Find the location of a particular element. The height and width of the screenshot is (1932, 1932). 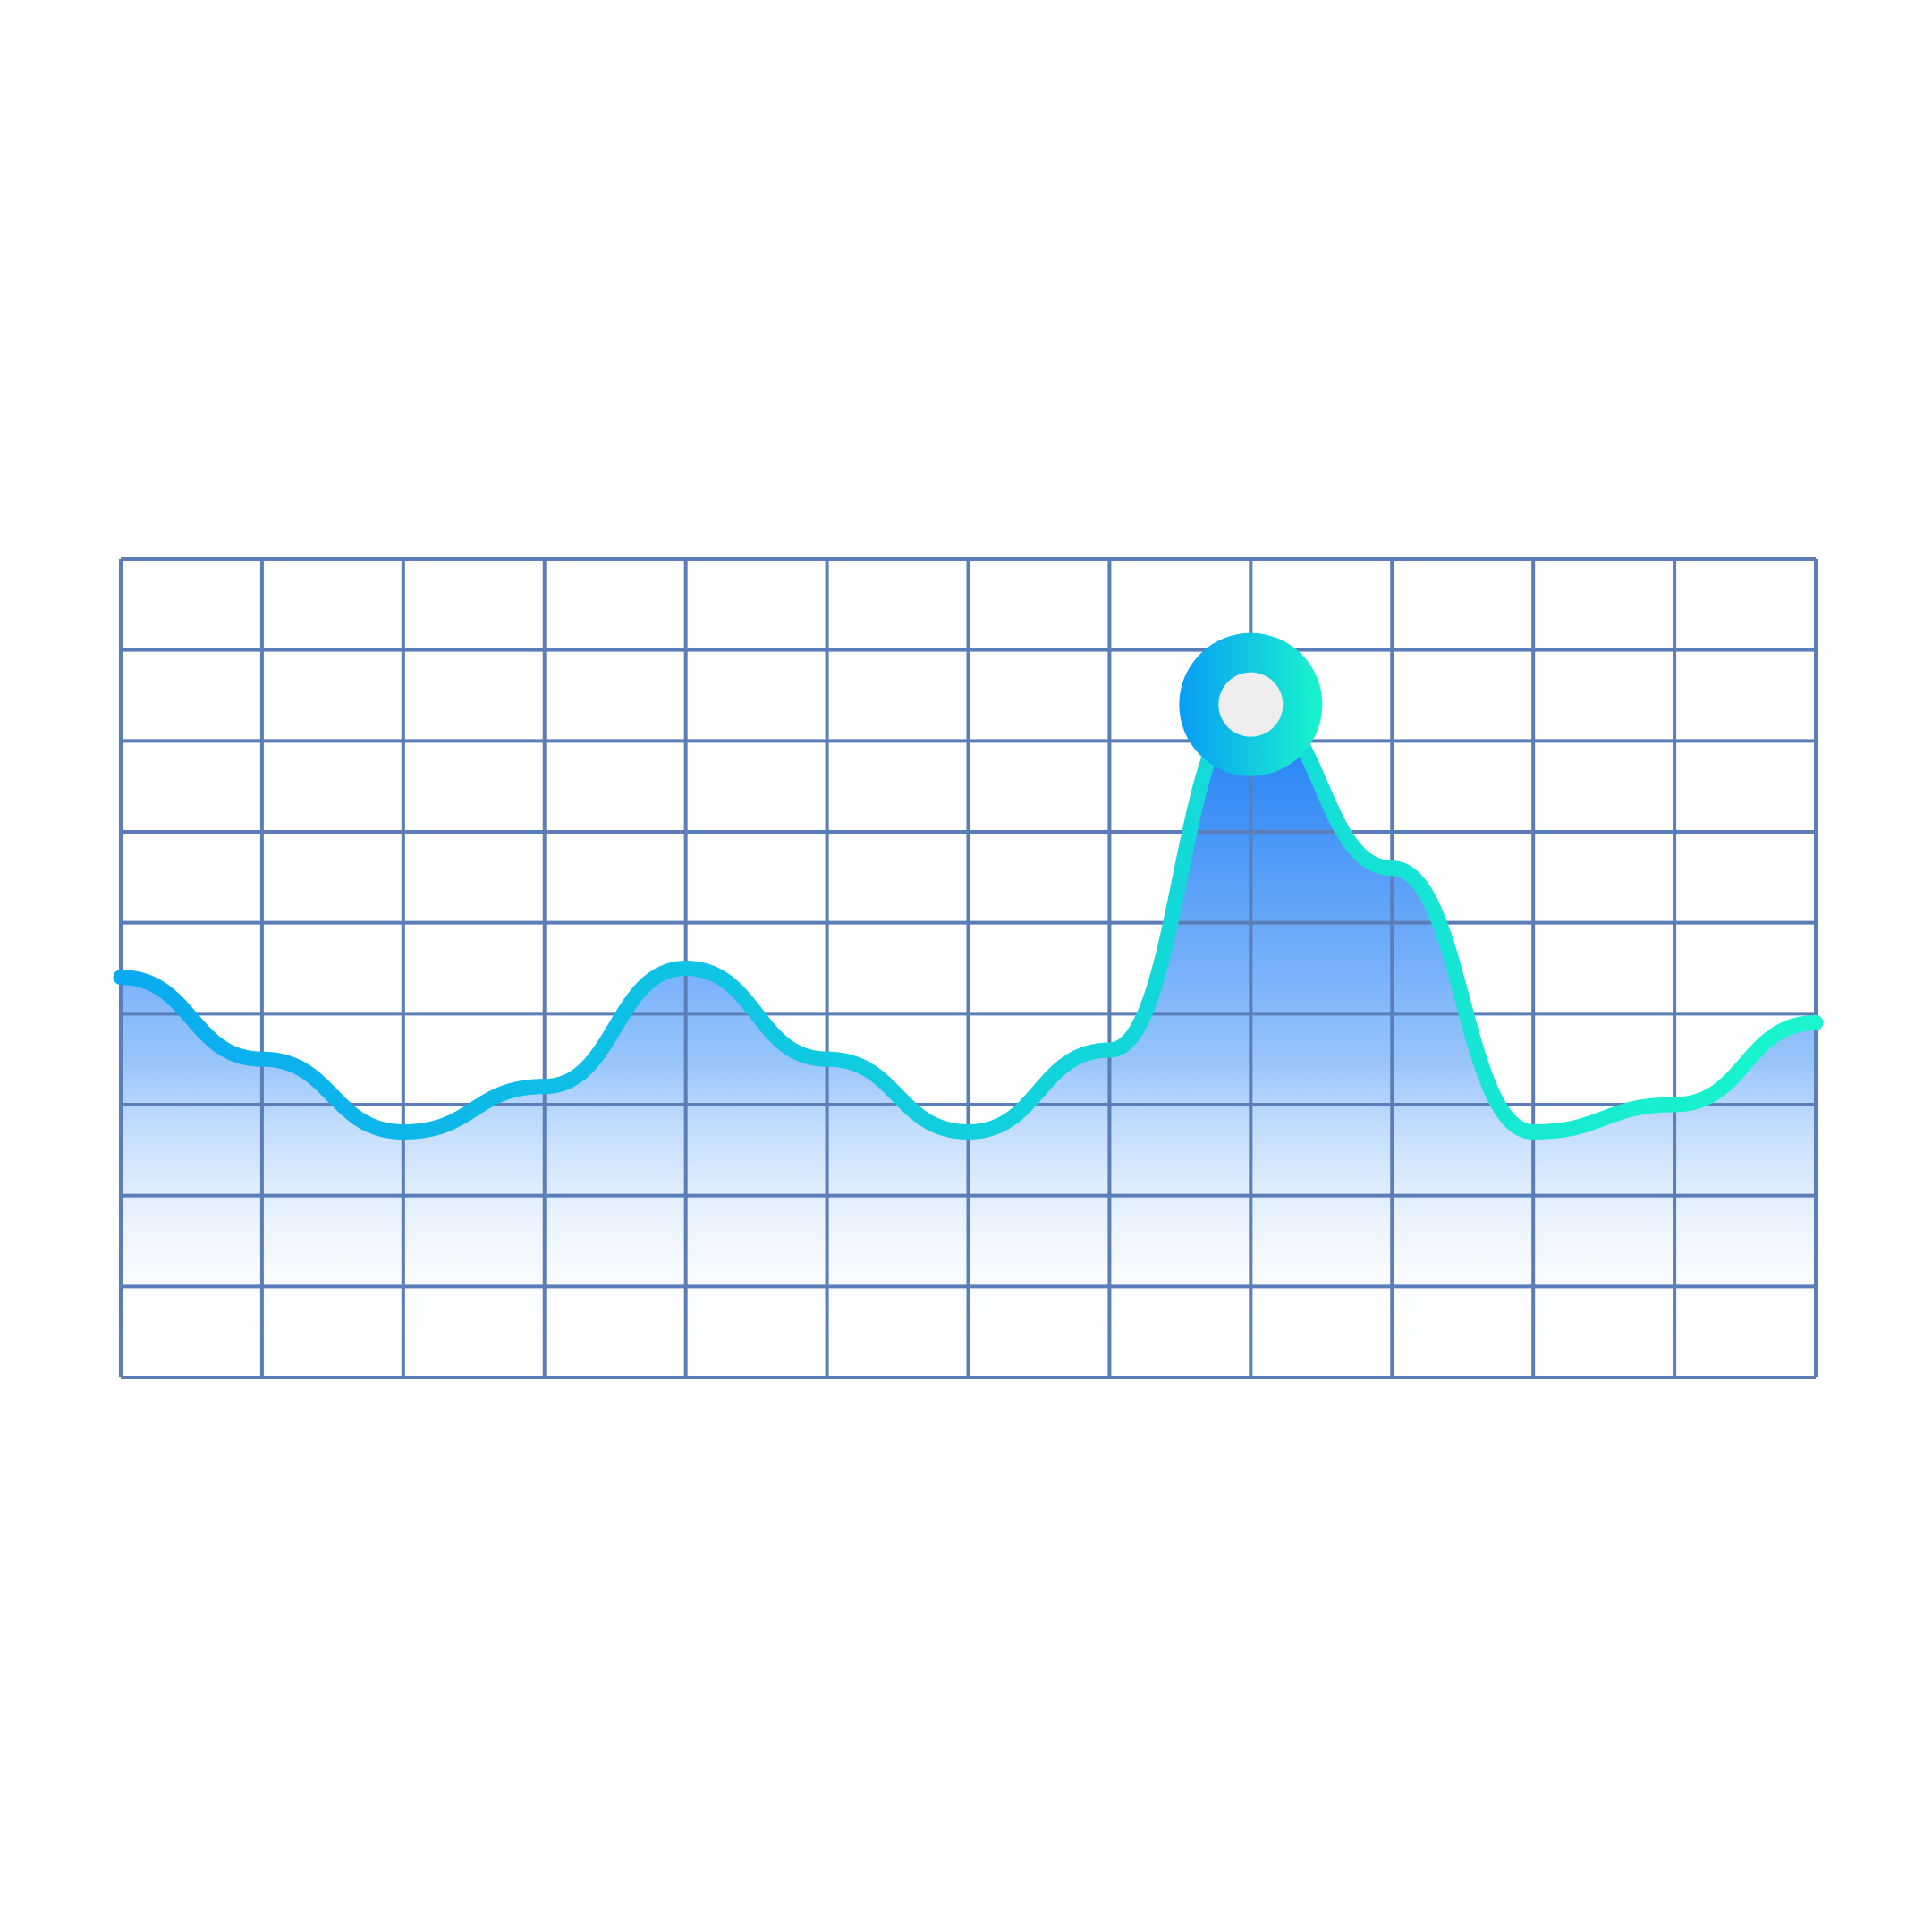

marker-center is located at coordinates (1251, 704).